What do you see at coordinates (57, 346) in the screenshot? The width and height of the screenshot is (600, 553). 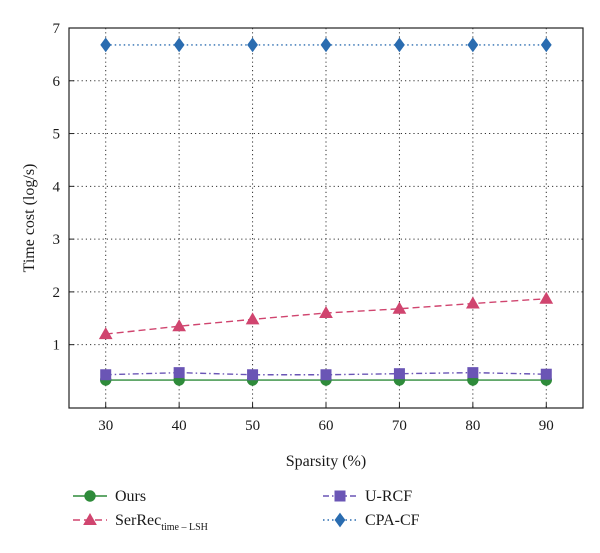 I see `y-tick-label: 1` at bounding box center [57, 346].